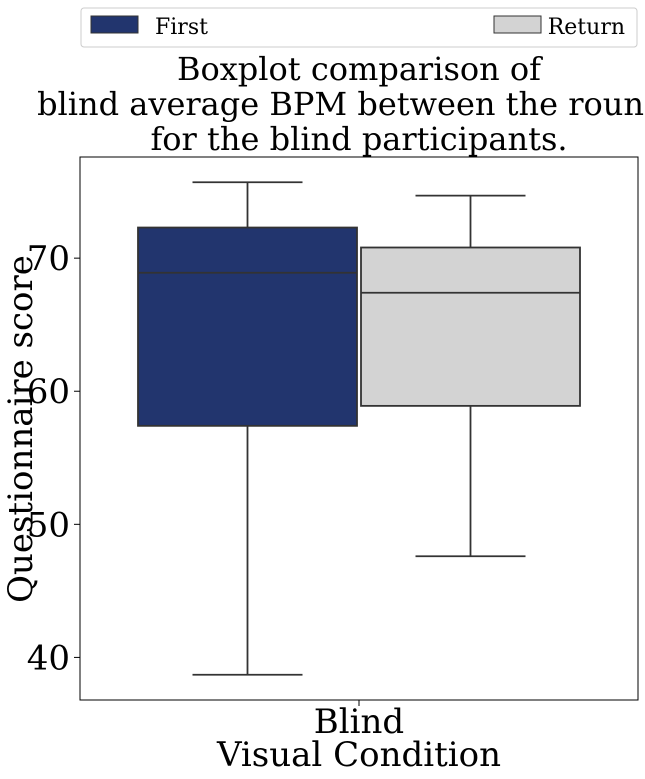 The width and height of the screenshot is (645, 779). I want to click on title-line-2: blind average BPM between the rounds, so click(341, 104).